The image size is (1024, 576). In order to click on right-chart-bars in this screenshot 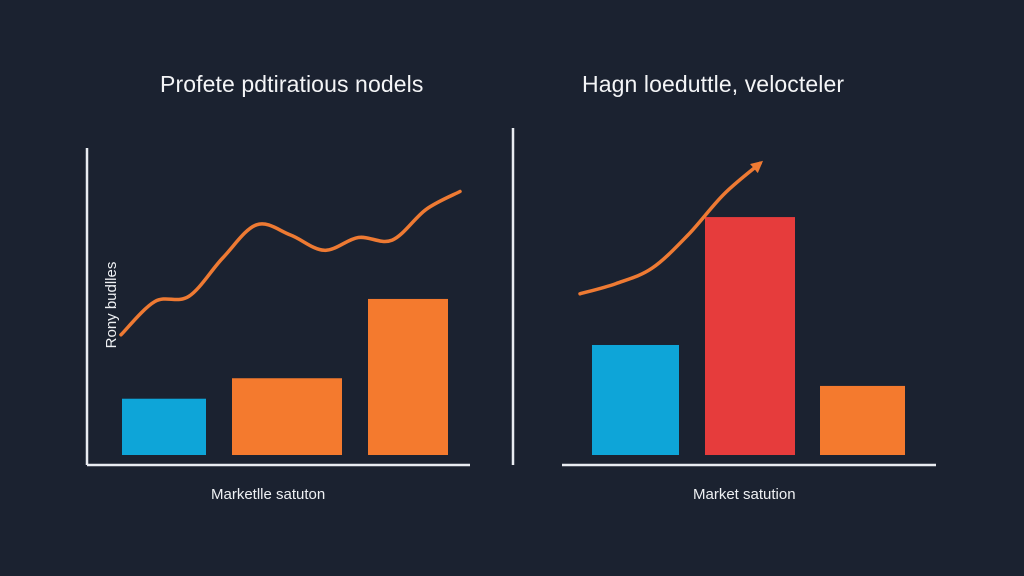, I will do `click(748, 336)`.